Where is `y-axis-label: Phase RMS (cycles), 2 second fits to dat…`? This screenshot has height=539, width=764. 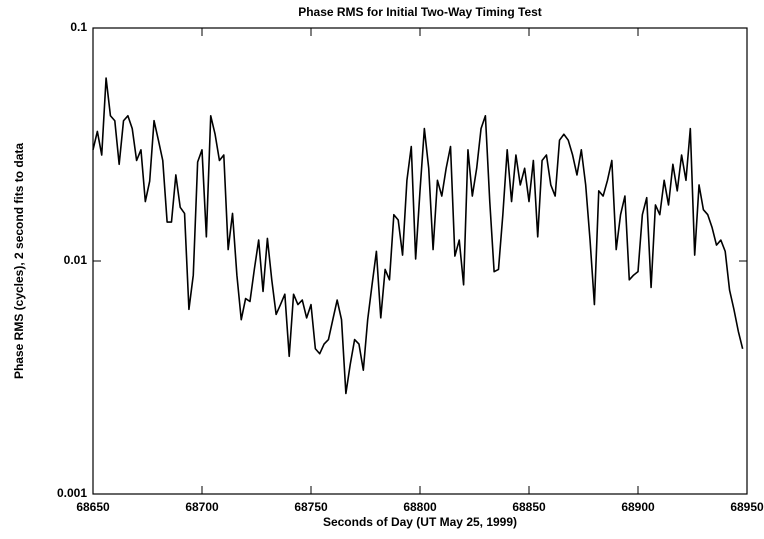 y-axis-label: Phase RMS (cycles), 2 second fits to dat… is located at coordinates (19, 261).